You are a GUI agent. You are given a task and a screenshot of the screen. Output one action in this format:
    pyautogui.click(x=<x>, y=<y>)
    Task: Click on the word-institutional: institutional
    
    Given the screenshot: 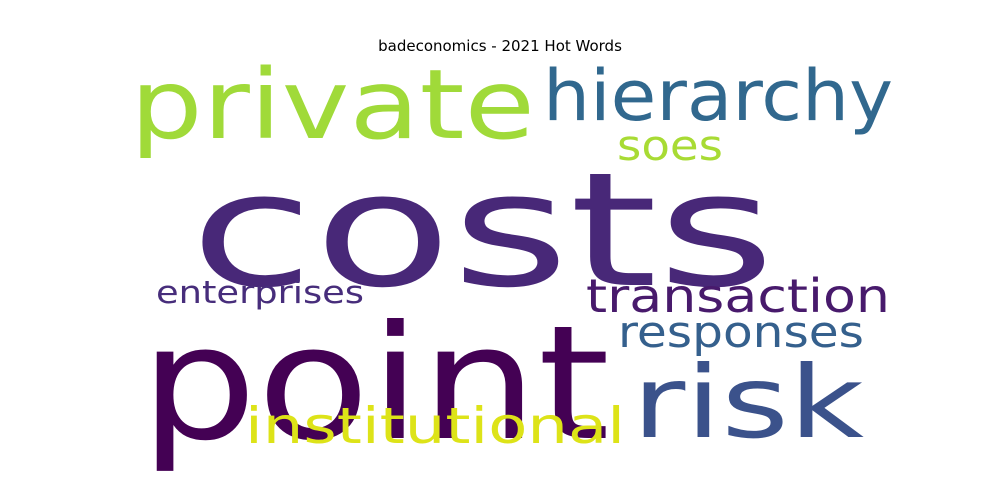 What is the action you would take?
    pyautogui.click(x=435, y=426)
    